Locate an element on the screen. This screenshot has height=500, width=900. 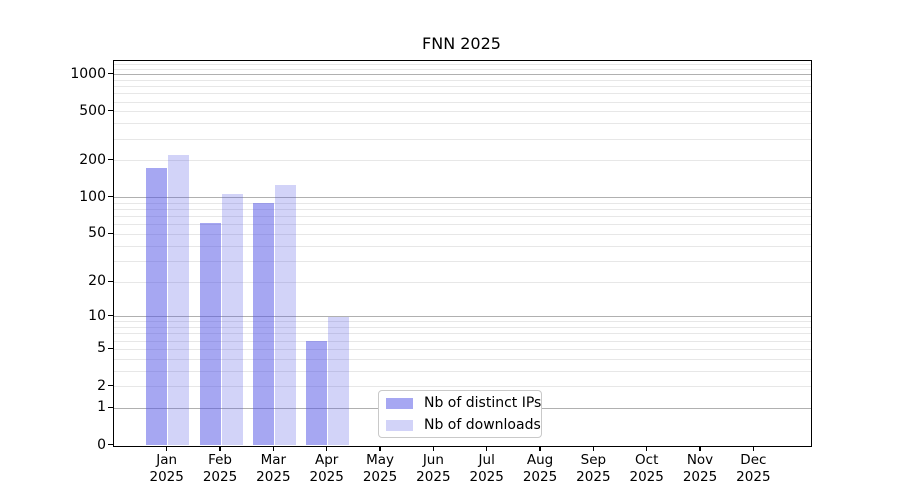
x-tick-mark-apr is located at coordinates (327, 448).